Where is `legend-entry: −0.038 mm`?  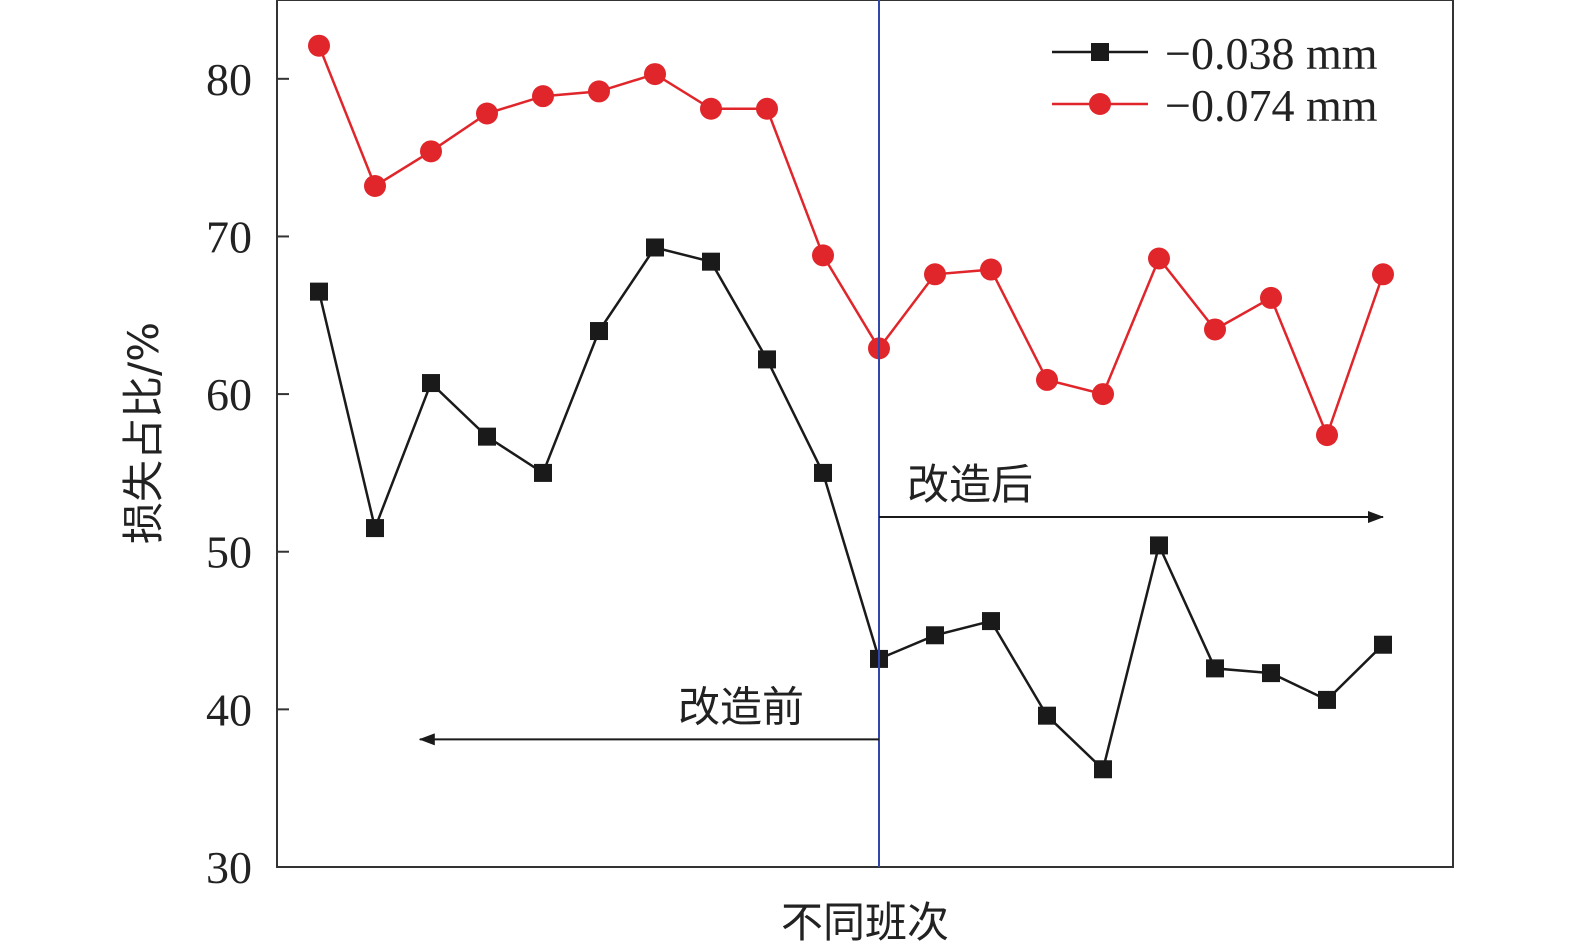
legend-entry: −0.038 mm is located at coordinates (1215, 53).